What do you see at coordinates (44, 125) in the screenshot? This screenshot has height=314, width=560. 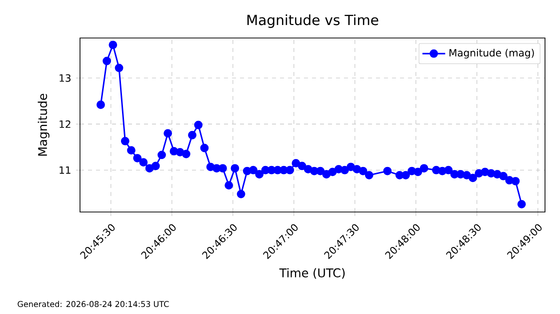 I see `y-axis-title: Magnitude` at bounding box center [44, 125].